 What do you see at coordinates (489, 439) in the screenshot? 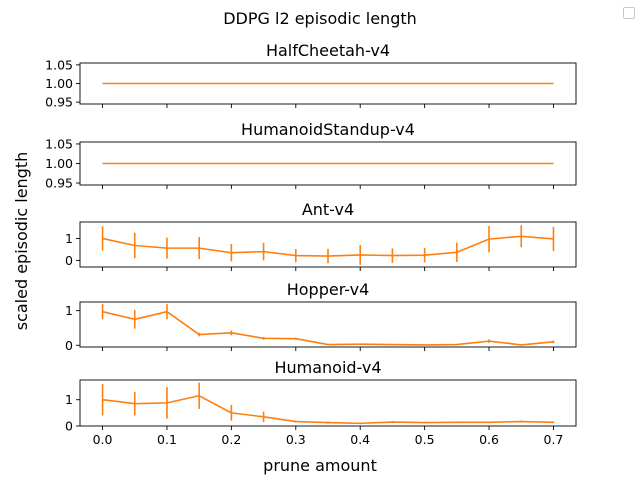
I see `x-tick-label: 0.6` at bounding box center [489, 439].